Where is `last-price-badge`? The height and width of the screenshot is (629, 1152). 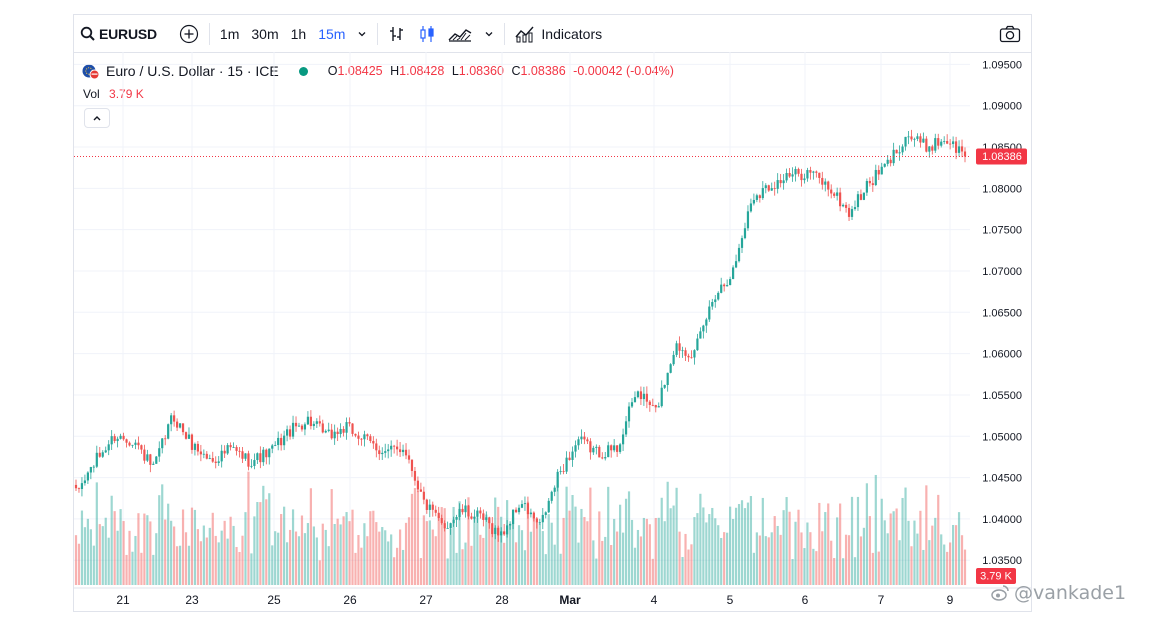 last-price-badge is located at coordinates (1001, 156).